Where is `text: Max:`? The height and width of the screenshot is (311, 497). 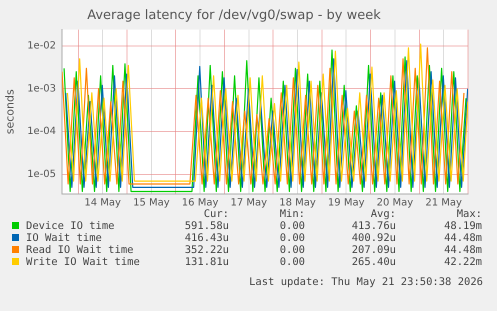
text: Max: is located at coordinates (469, 214).